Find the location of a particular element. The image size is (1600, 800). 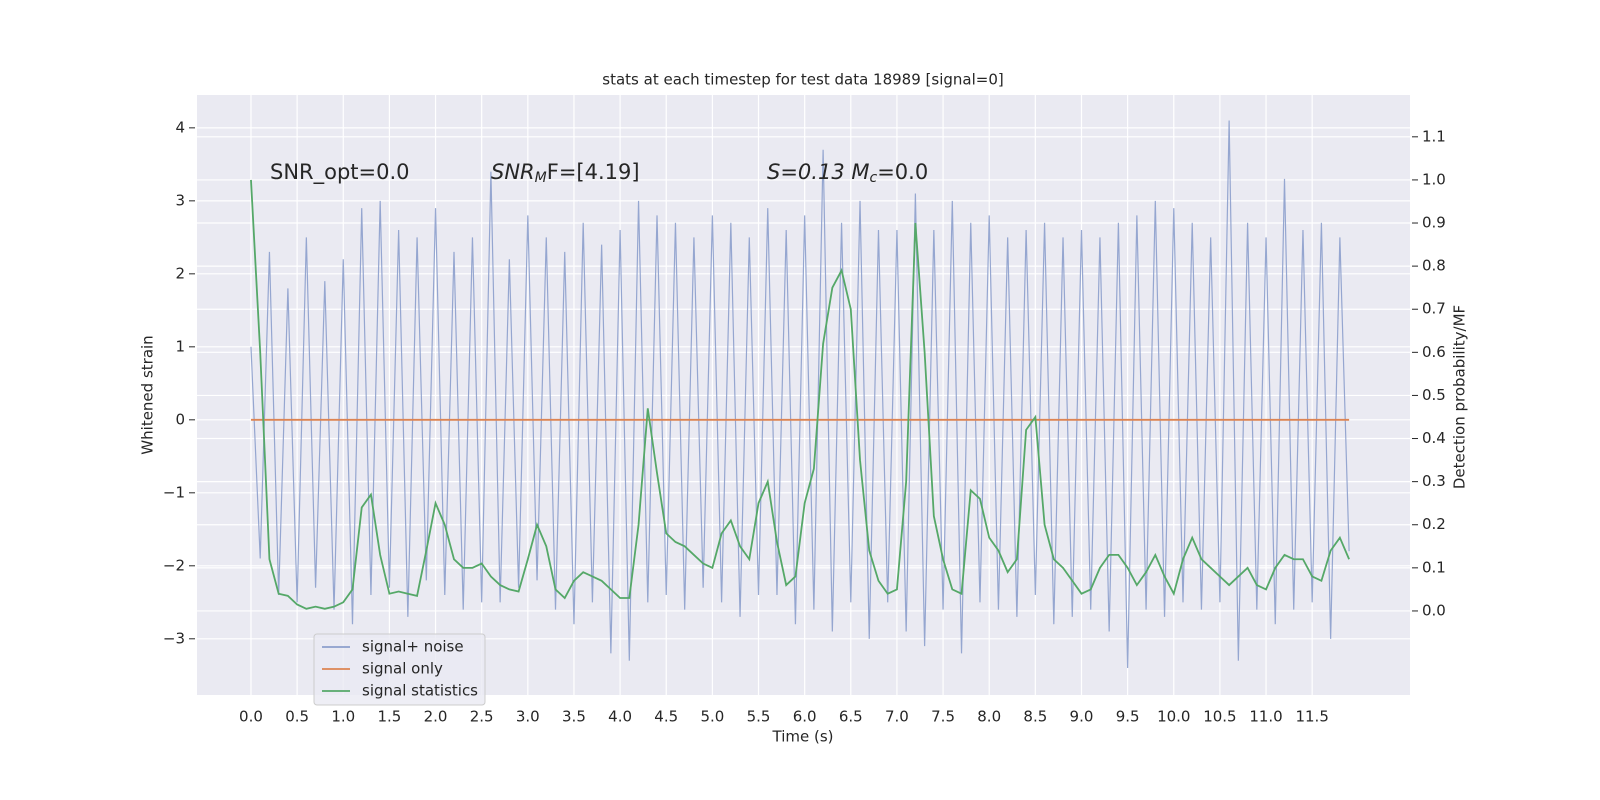

y-tick-label: 0 is located at coordinates (180, 419).